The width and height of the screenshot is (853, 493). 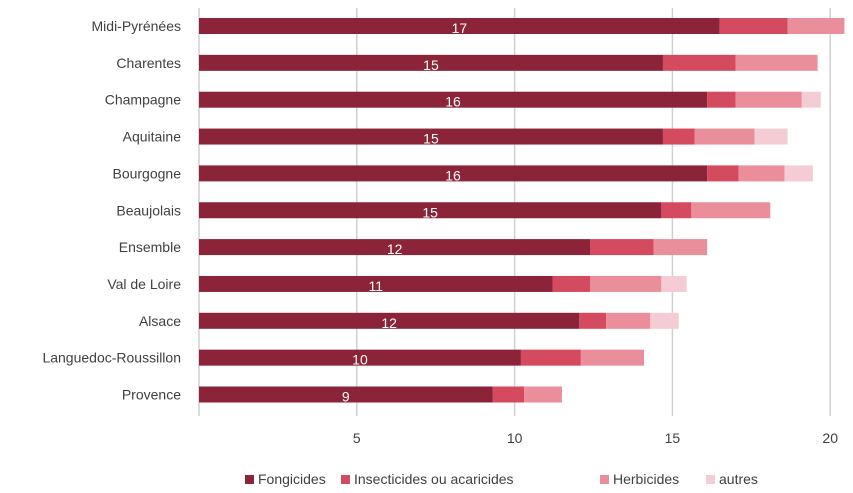 What do you see at coordinates (143, 100) in the screenshot?
I see `category-label: Champagne` at bounding box center [143, 100].